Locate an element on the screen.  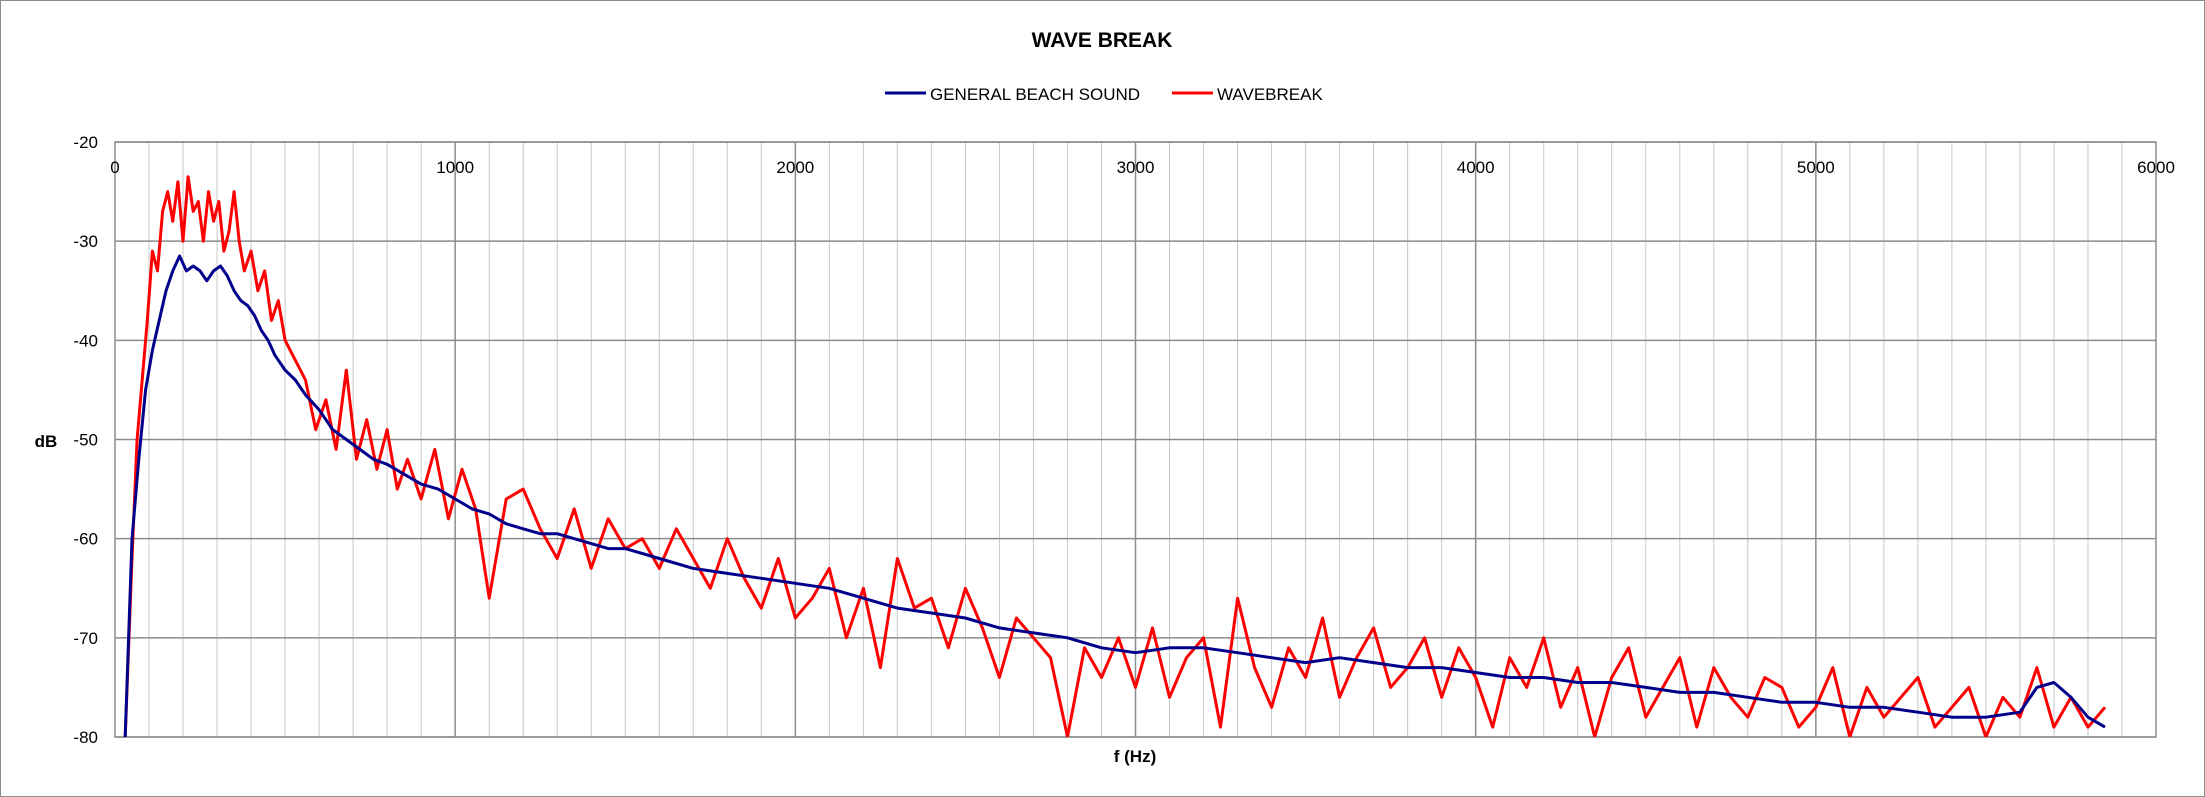
y-tick-label: -50 is located at coordinates (85, 440).